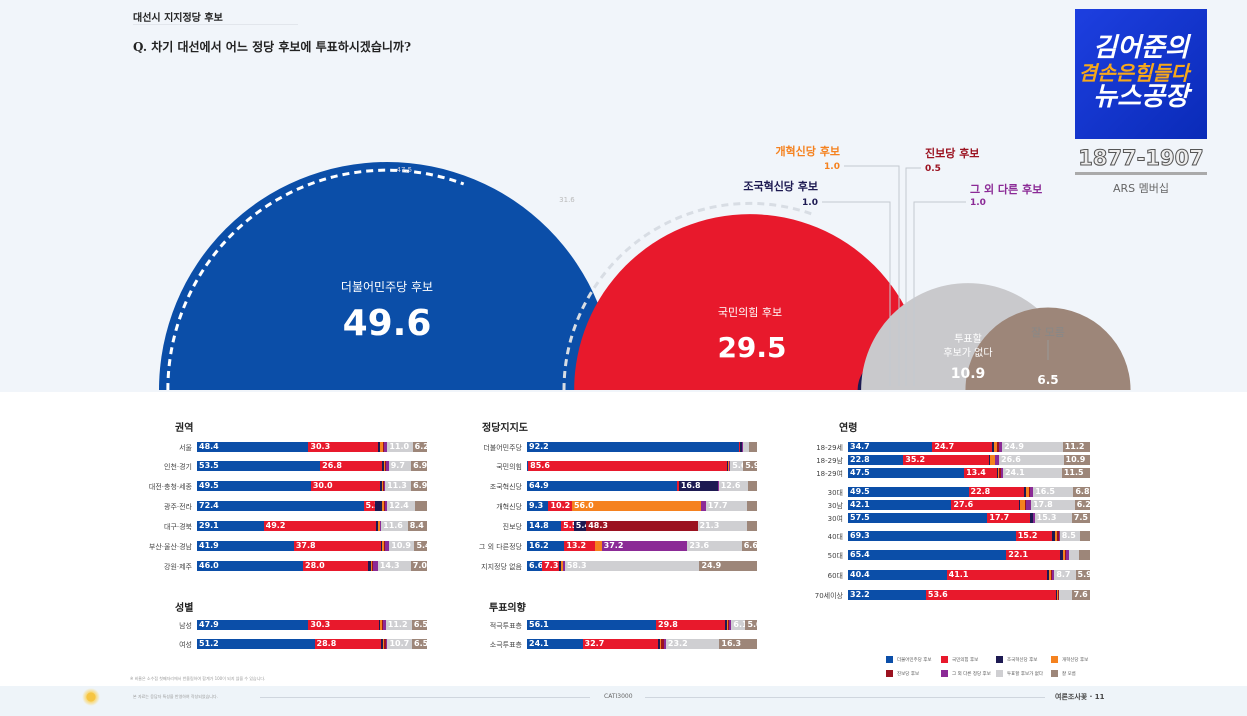 The width and height of the screenshot is (1247, 716). I want to click on bar-segment: 49.5, so click(908, 492).